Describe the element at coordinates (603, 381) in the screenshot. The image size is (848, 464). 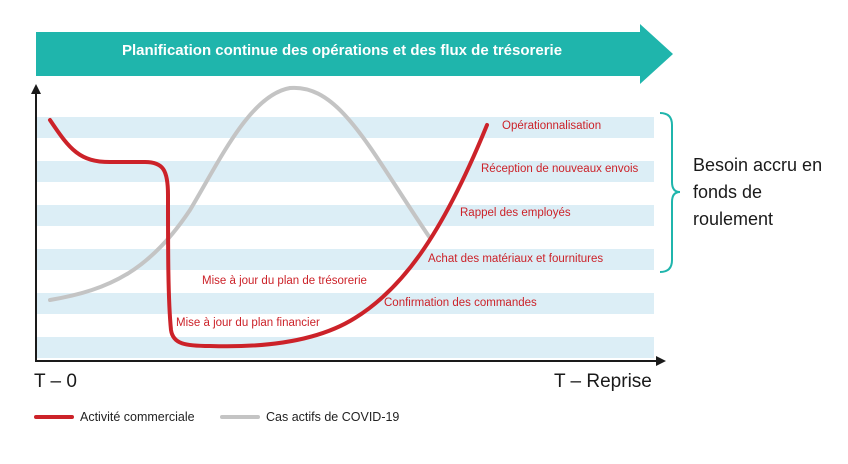
I see `x-axis-end-label: T – Reprise` at that location.